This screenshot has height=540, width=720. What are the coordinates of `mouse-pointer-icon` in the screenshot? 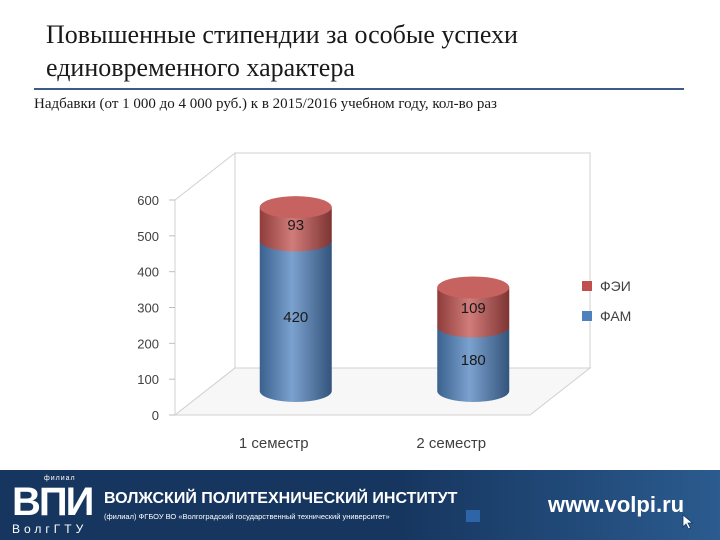 It's located at (688, 522).